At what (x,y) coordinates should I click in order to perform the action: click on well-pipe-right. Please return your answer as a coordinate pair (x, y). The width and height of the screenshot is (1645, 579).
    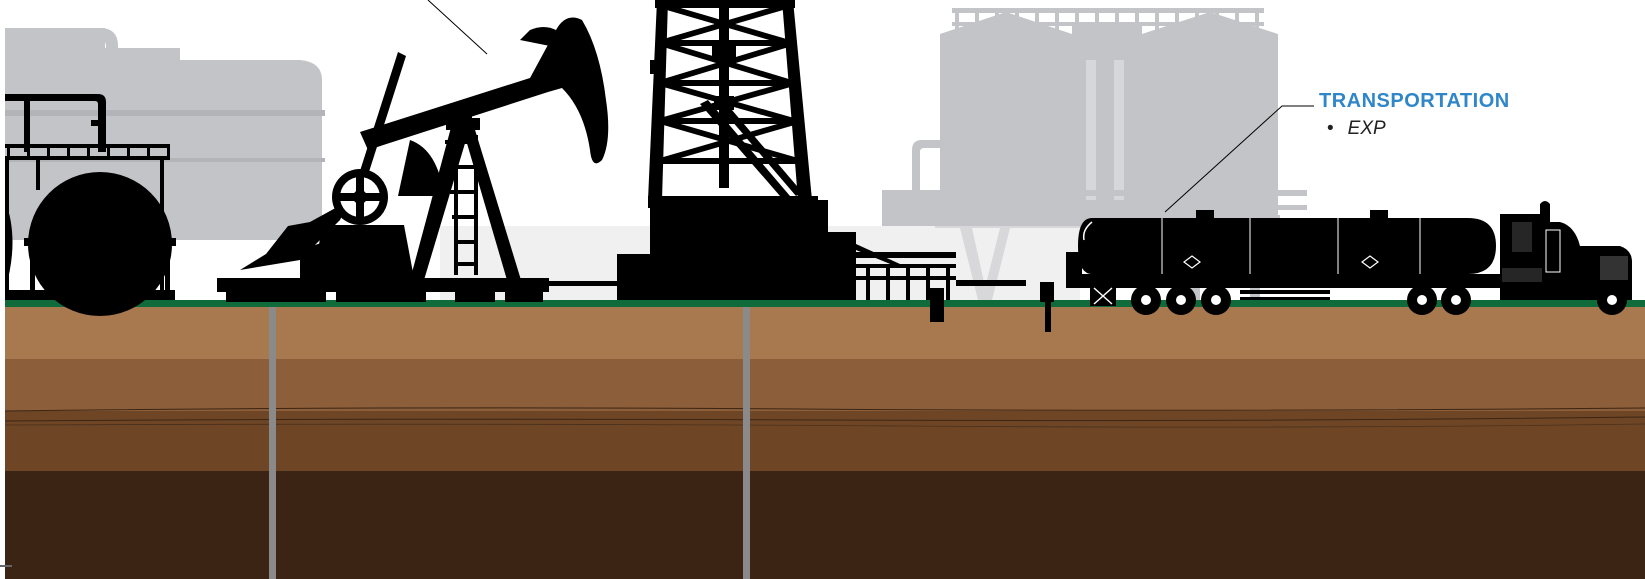
    Looking at the image, I should click on (746, 443).